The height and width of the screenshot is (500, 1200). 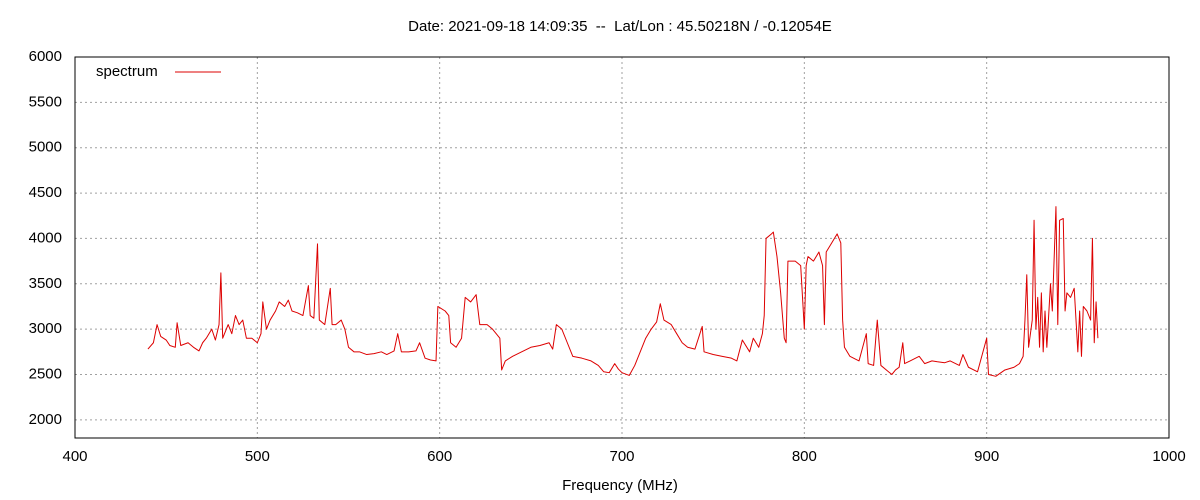 I want to click on y-tick-label: 6000, so click(x=45, y=56).